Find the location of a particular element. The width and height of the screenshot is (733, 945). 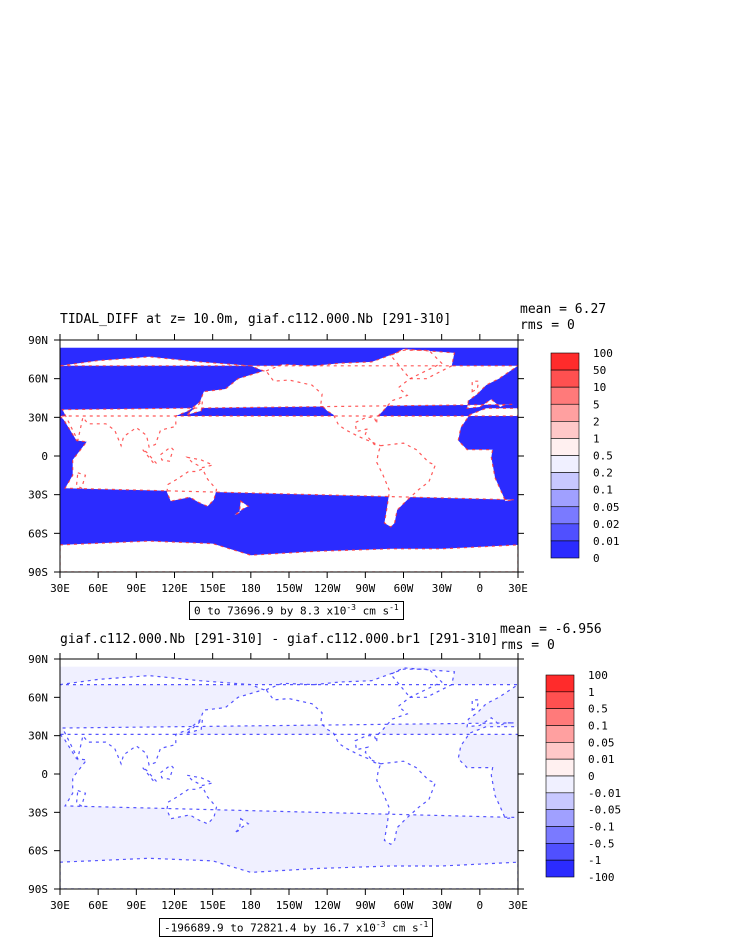

colorbar-label: 0.2 is located at coordinates (603, 473).